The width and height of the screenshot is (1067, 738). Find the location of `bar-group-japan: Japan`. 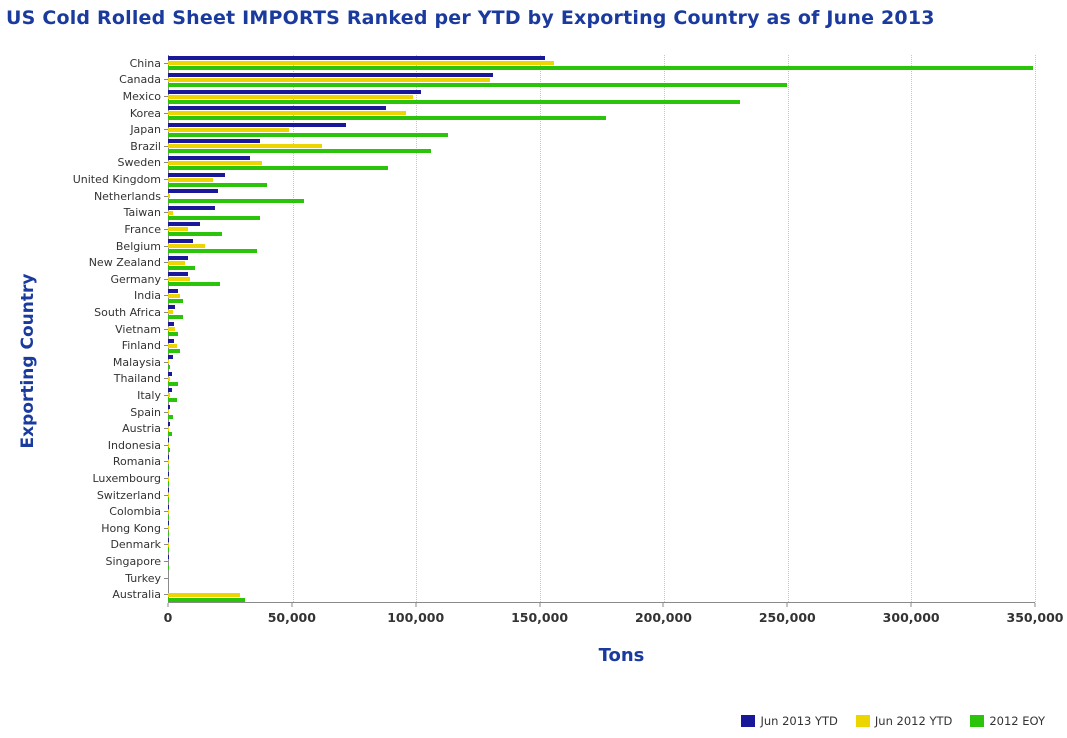

bar-group-japan: Japan is located at coordinates (541, 129).